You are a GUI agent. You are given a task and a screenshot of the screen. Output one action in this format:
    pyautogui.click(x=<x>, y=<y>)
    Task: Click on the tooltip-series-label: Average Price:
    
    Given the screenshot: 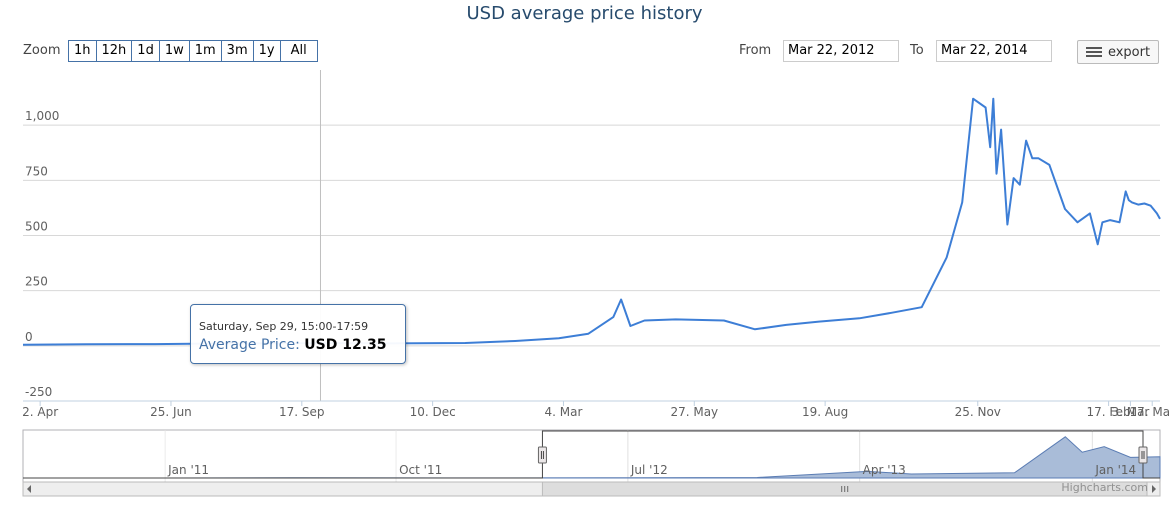 What is the action you would take?
    pyautogui.click(x=249, y=345)
    